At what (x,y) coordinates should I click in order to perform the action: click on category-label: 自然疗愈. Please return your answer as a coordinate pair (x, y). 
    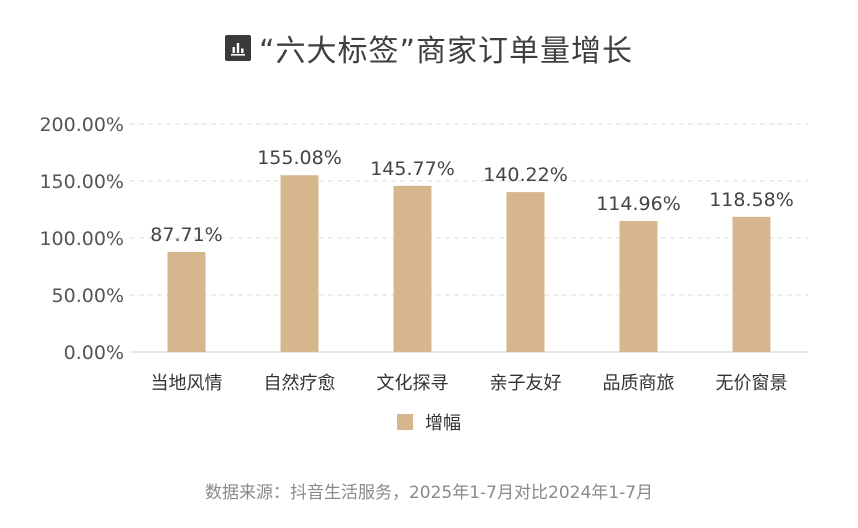
    Looking at the image, I should click on (300, 383).